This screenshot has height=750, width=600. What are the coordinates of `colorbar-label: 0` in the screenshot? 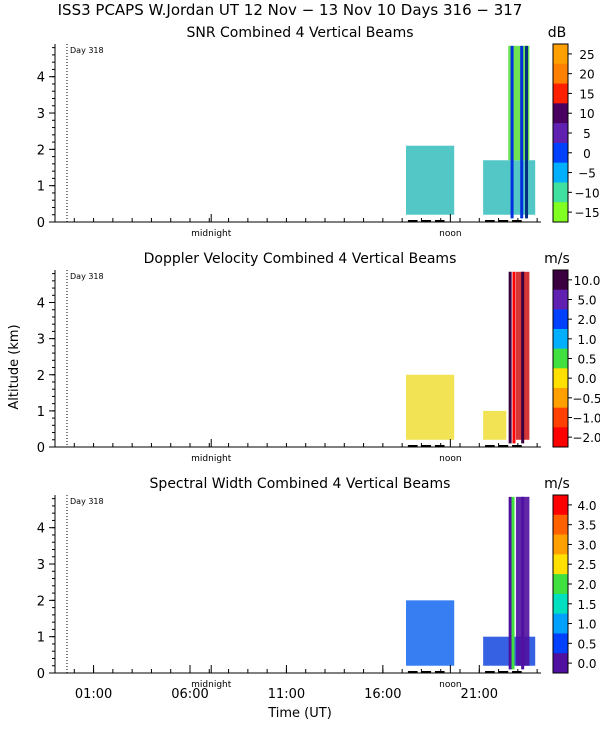 It's located at (587, 154).